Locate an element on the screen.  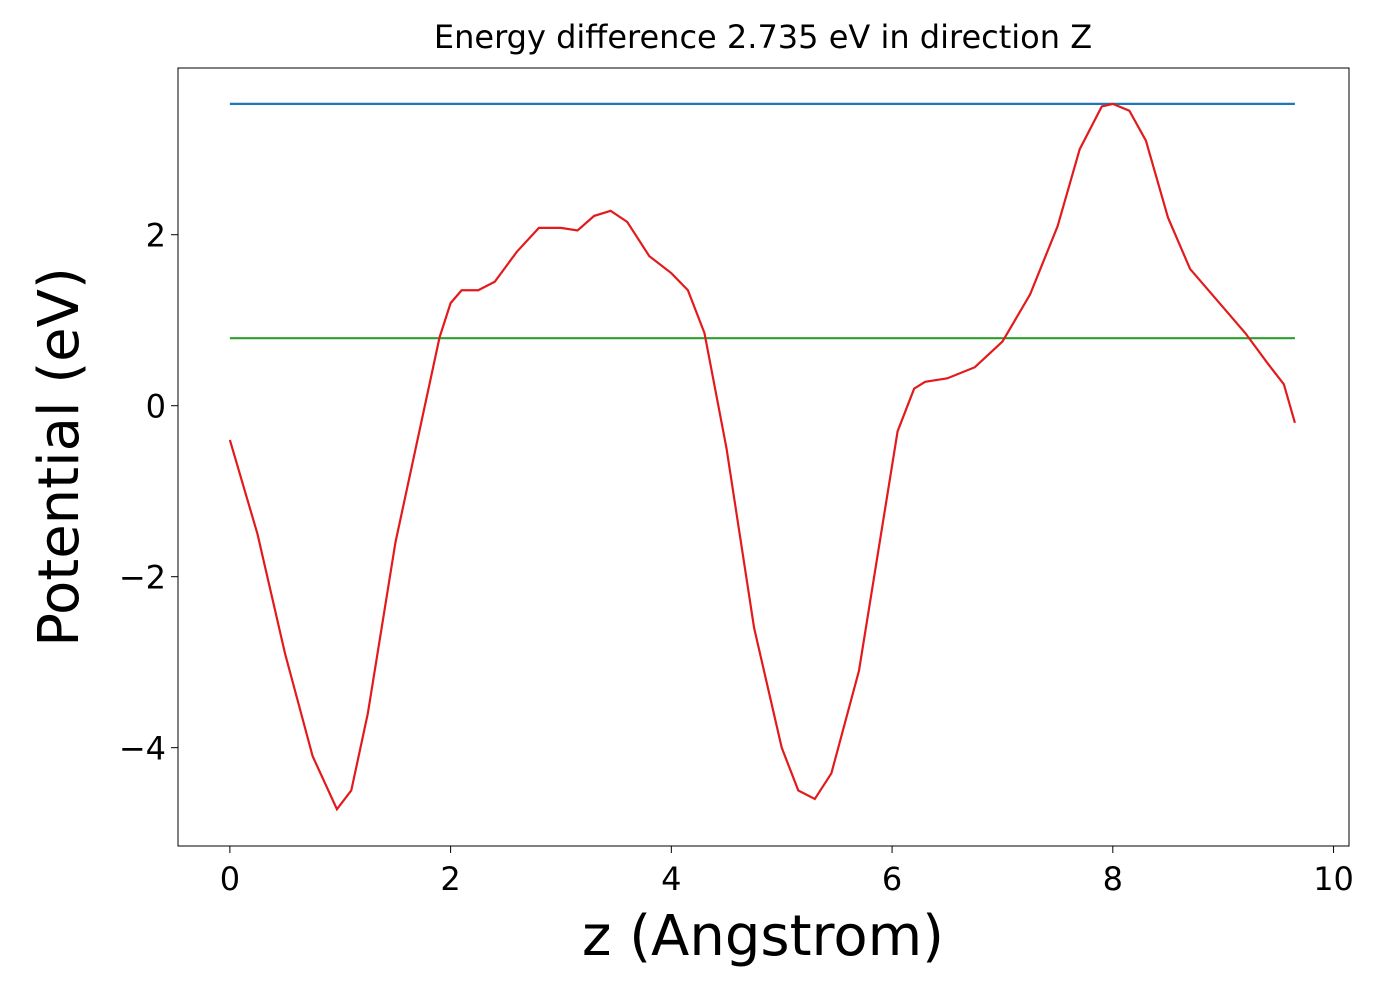
x-tick-label: 6 is located at coordinates (892, 879).